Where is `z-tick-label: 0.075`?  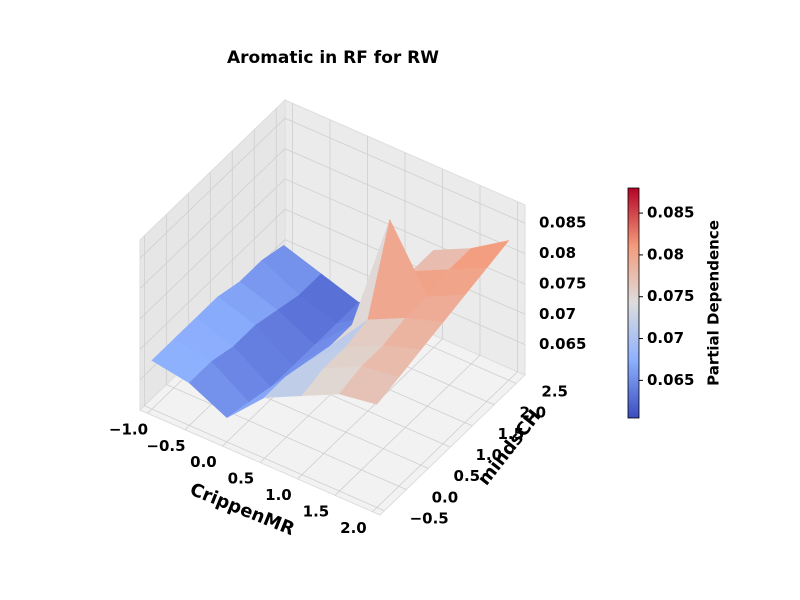 z-tick-label: 0.075 is located at coordinates (562, 283).